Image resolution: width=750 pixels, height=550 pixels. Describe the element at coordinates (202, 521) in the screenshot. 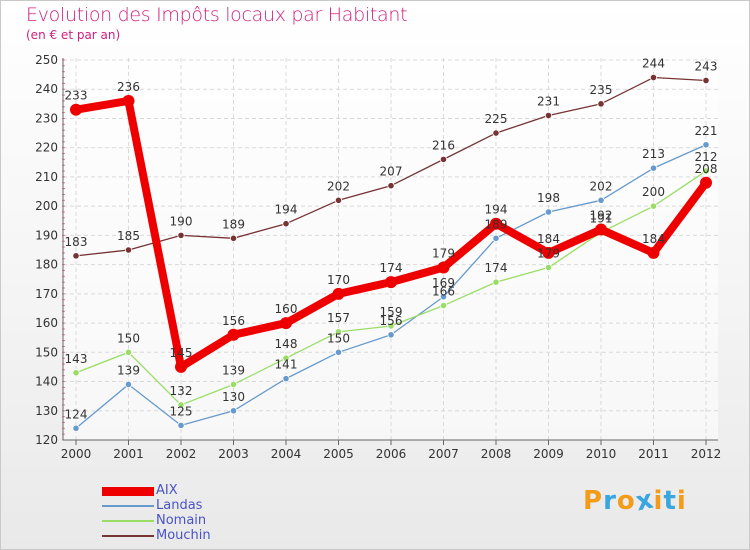

I see `legend-item-nomain: Nomain` at that location.